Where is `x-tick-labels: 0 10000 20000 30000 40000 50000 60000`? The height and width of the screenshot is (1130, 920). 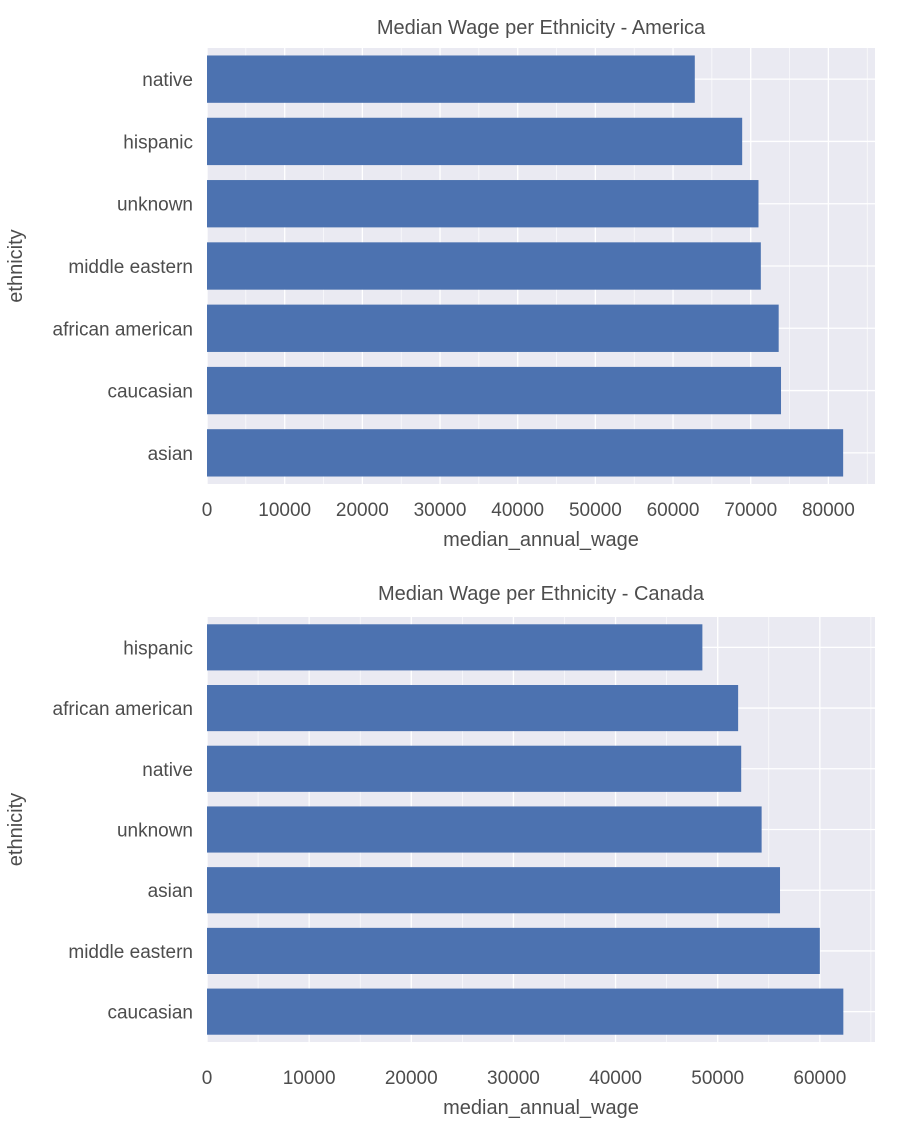
x-tick-labels: 0 10000 20000 30000 40000 50000 60000 is located at coordinates (524, 1078).